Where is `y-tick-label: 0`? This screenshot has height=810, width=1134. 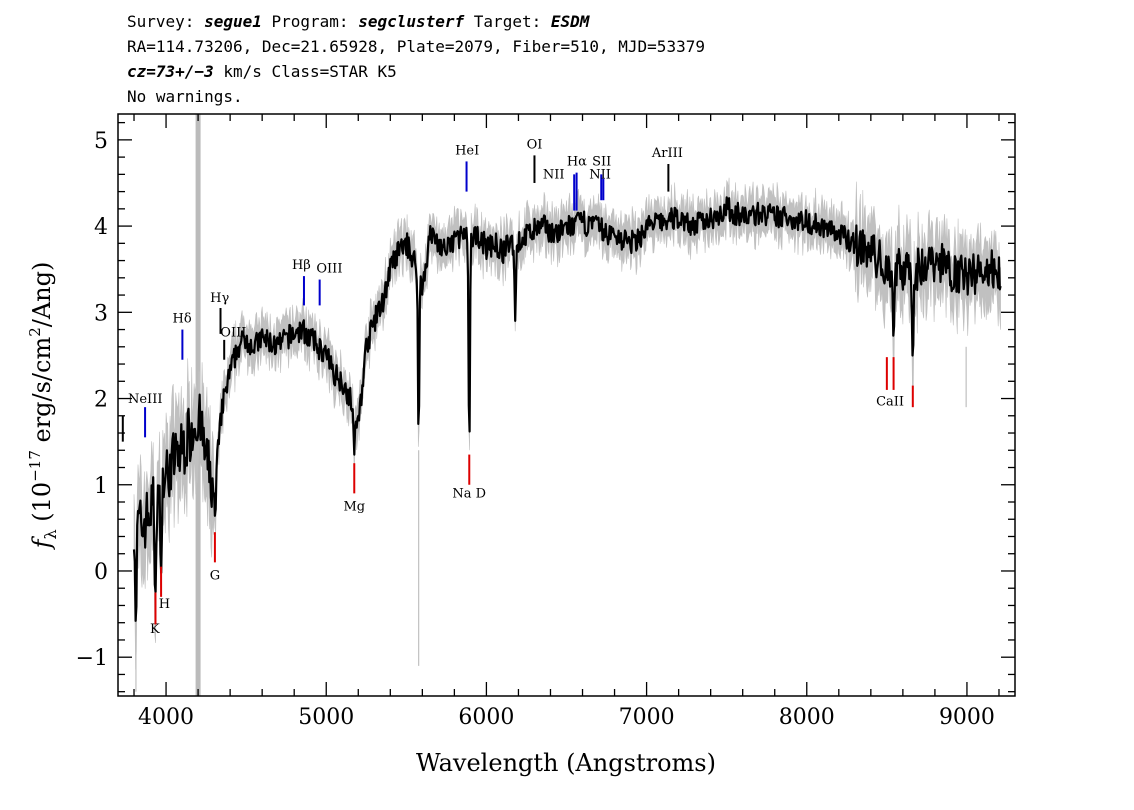 y-tick-label: 0 is located at coordinates (101, 572).